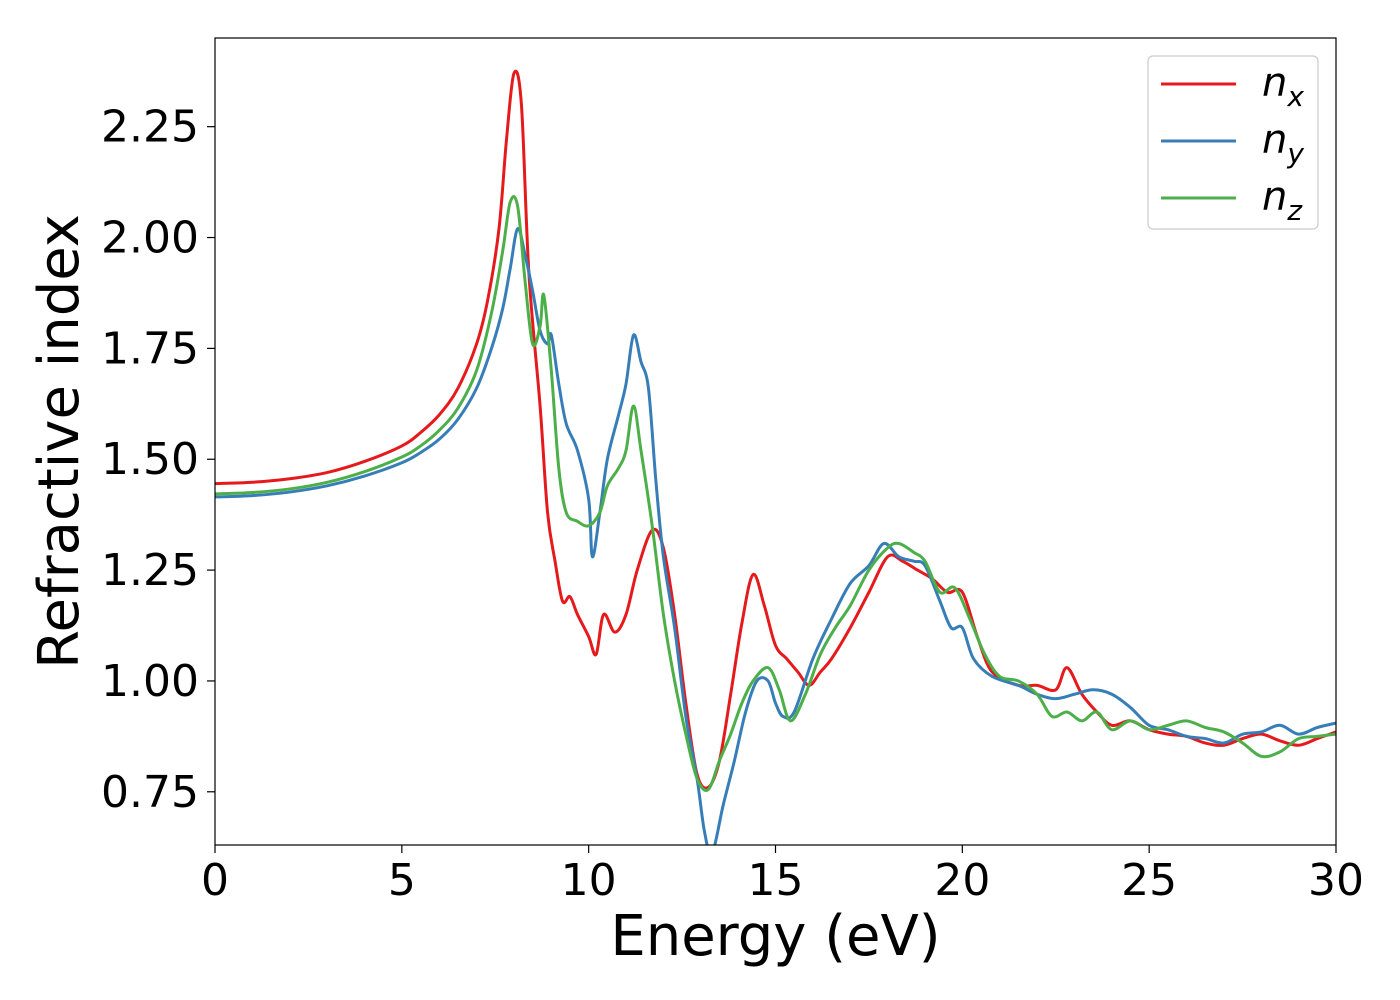  I want to click on y-tick-label: 1.50, so click(150, 459).